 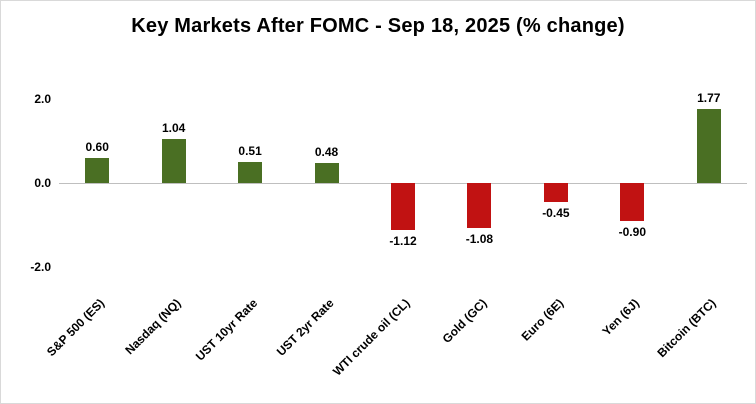 I want to click on x-axis-label: Gold (GC), so click(x=464, y=321).